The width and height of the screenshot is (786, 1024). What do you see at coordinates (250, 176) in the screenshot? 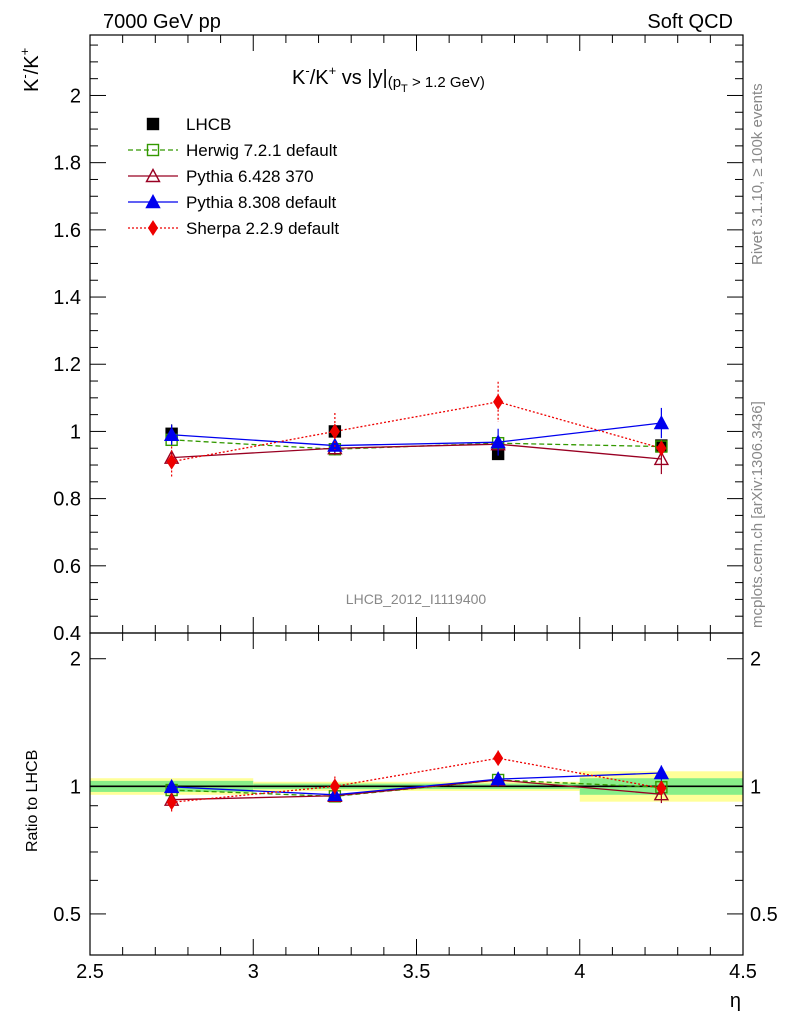
I see `legend-label-pythia6: Pythia 6.428 370` at bounding box center [250, 176].